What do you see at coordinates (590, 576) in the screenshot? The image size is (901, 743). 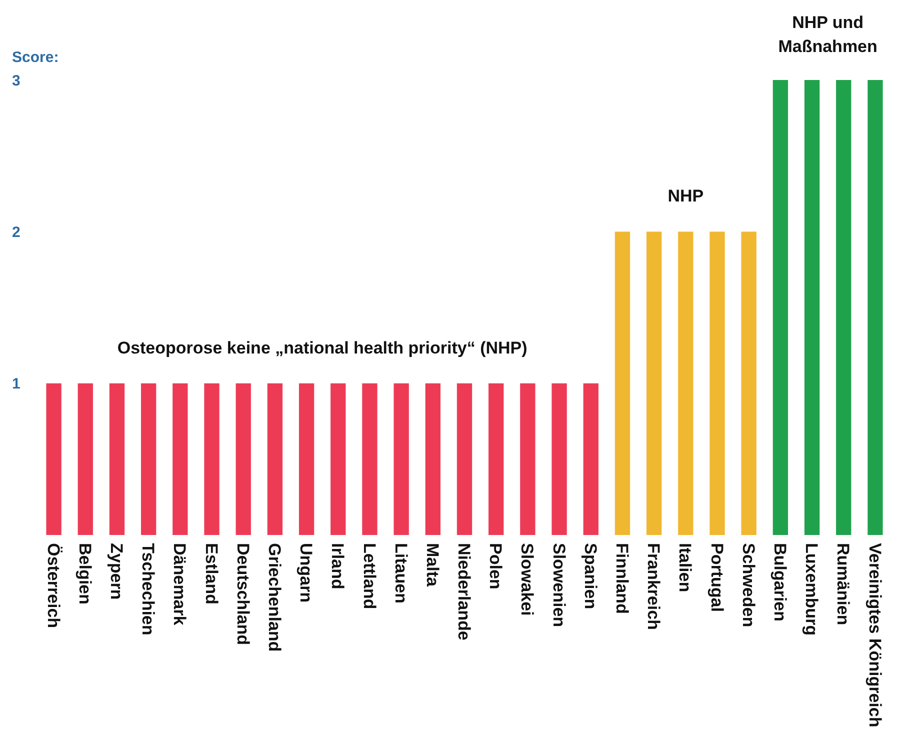 I see `x-tick-label: Spanien` at bounding box center [590, 576].